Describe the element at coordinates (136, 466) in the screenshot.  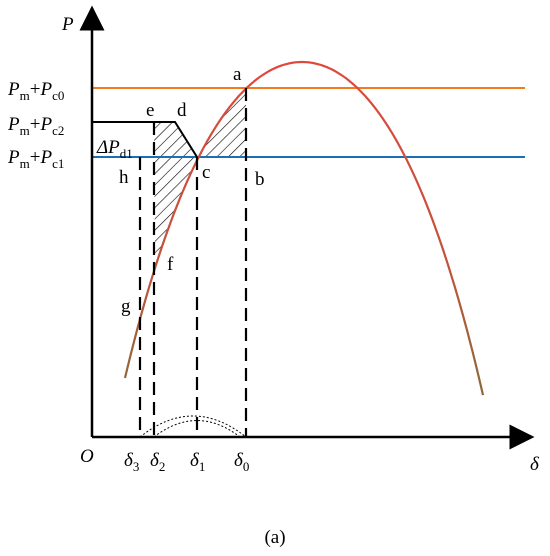
I see `angle-index: 3` at that location.